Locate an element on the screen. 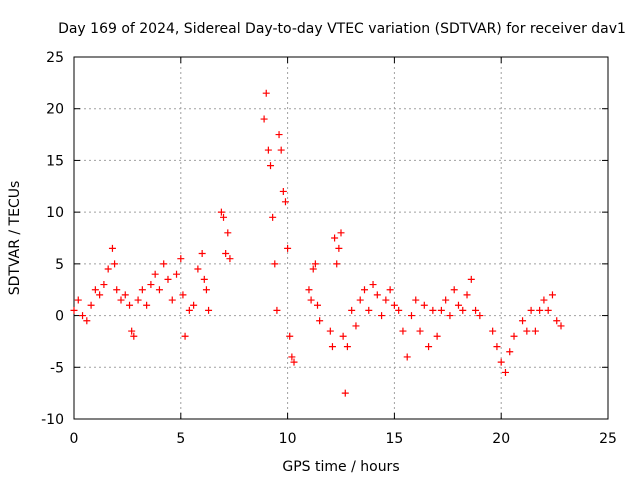 The width and height of the screenshot is (640, 480). x-tick-label: 0 is located at coordinates (74, 439).